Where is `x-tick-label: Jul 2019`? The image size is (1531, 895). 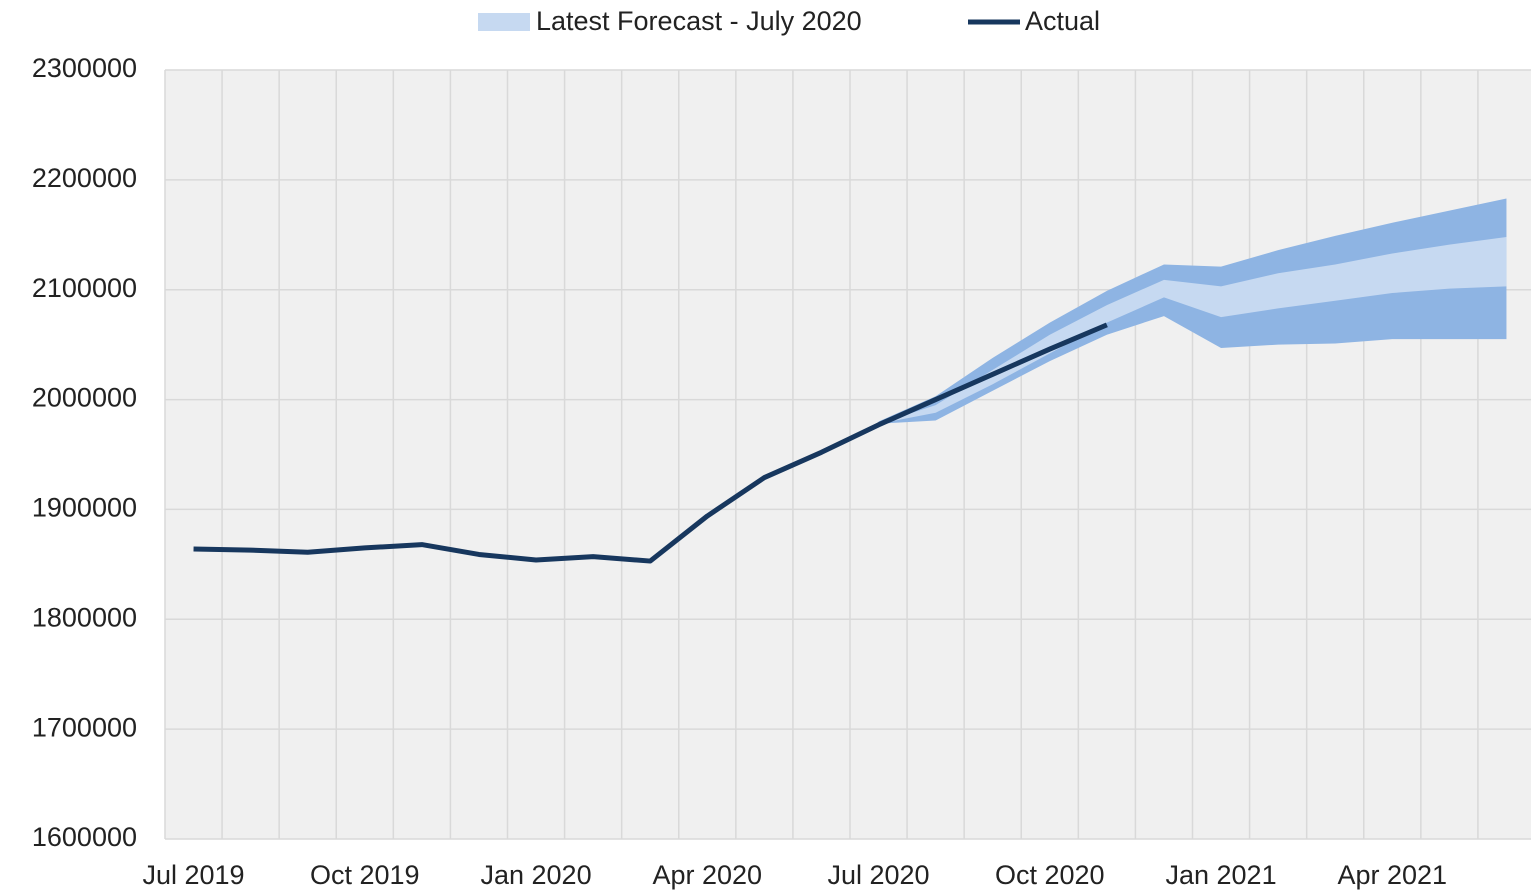
x-tick-label: Jul 2019 is located at coordinates (193, 875).